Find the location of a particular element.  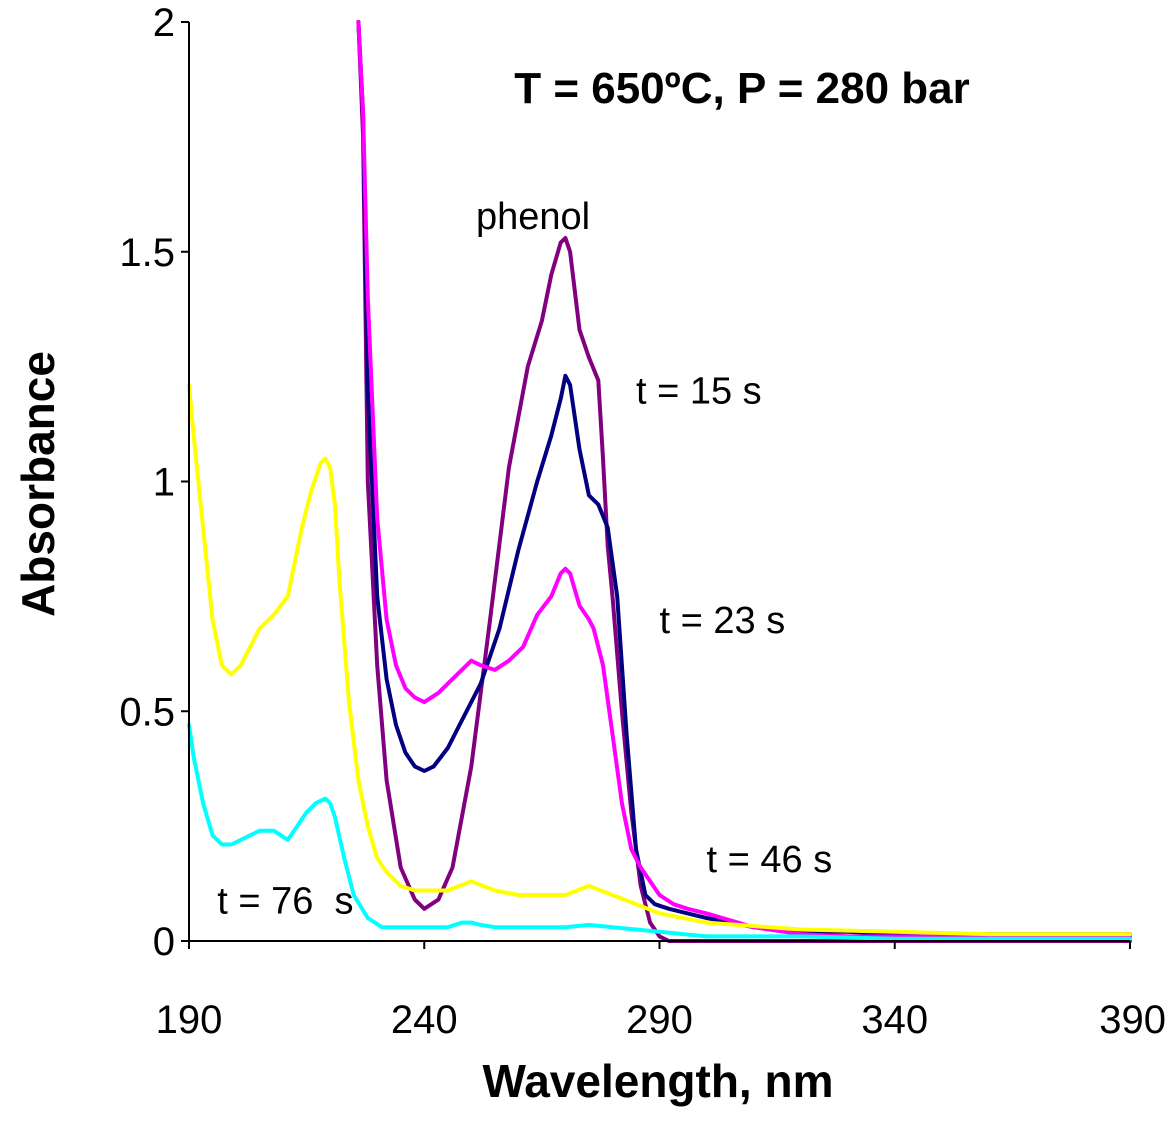

annotation-label-4: t = 46 s is located at coordinates (770, 860).